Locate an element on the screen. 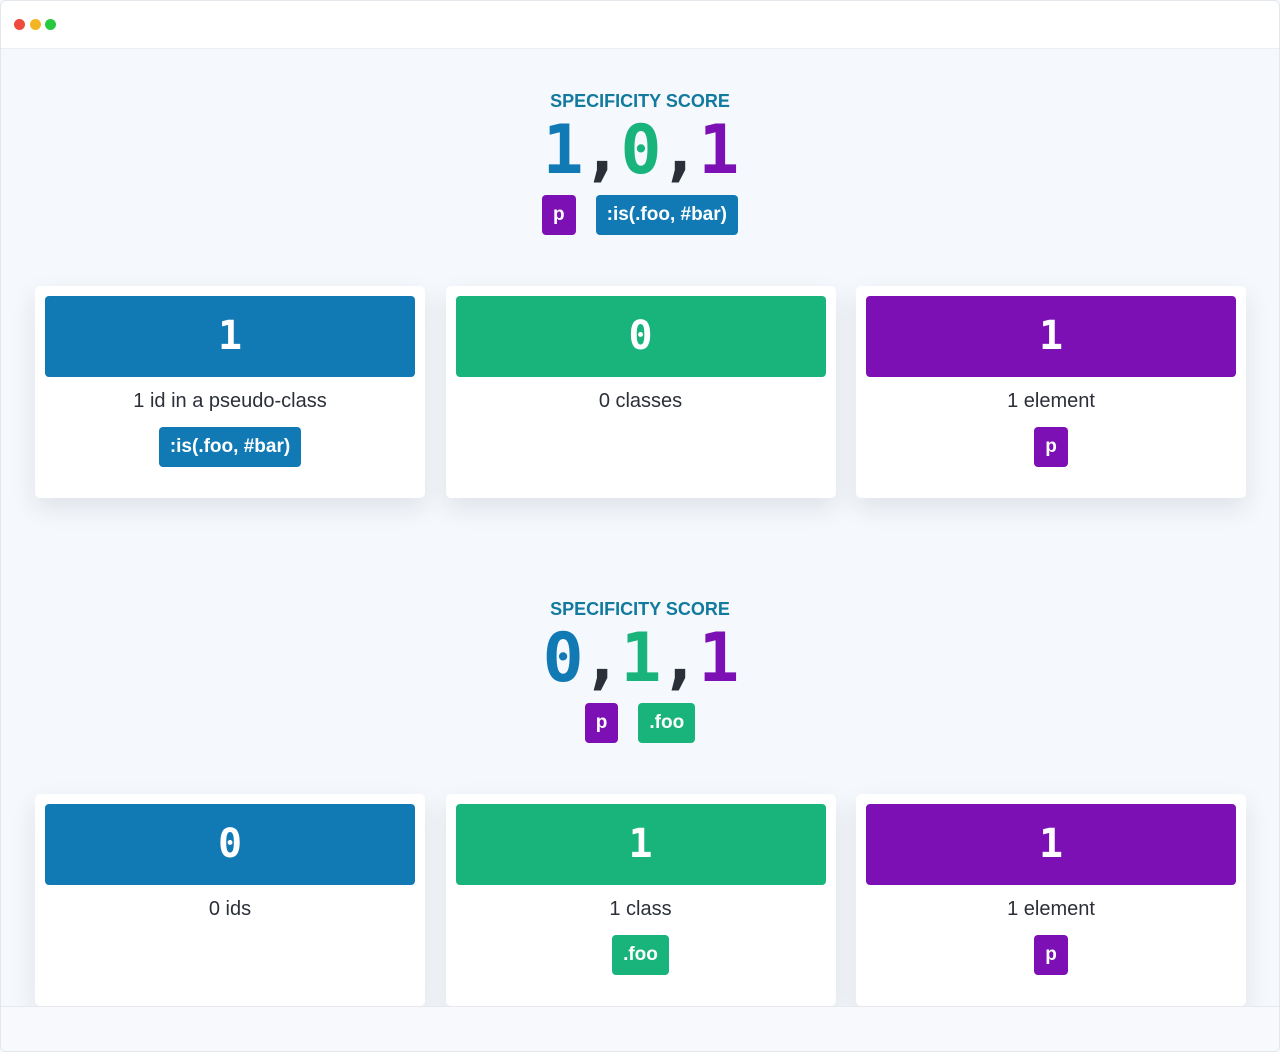 Image resolution: width=1280 pixels, height=1052 pixels. close-button is located at coordinates (19, 24).